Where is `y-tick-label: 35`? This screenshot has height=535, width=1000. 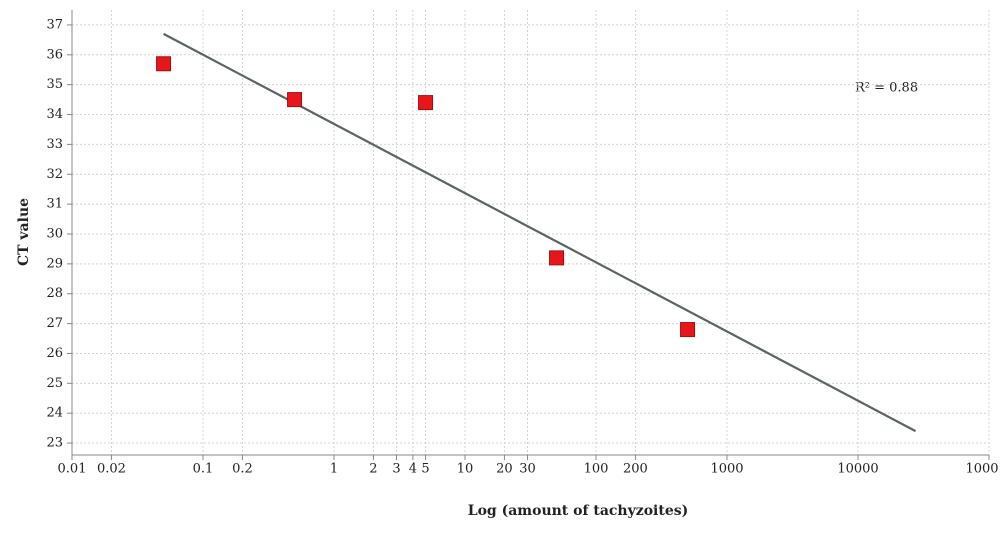
y-tick-label: 35 is located at coordinates (54, 84).